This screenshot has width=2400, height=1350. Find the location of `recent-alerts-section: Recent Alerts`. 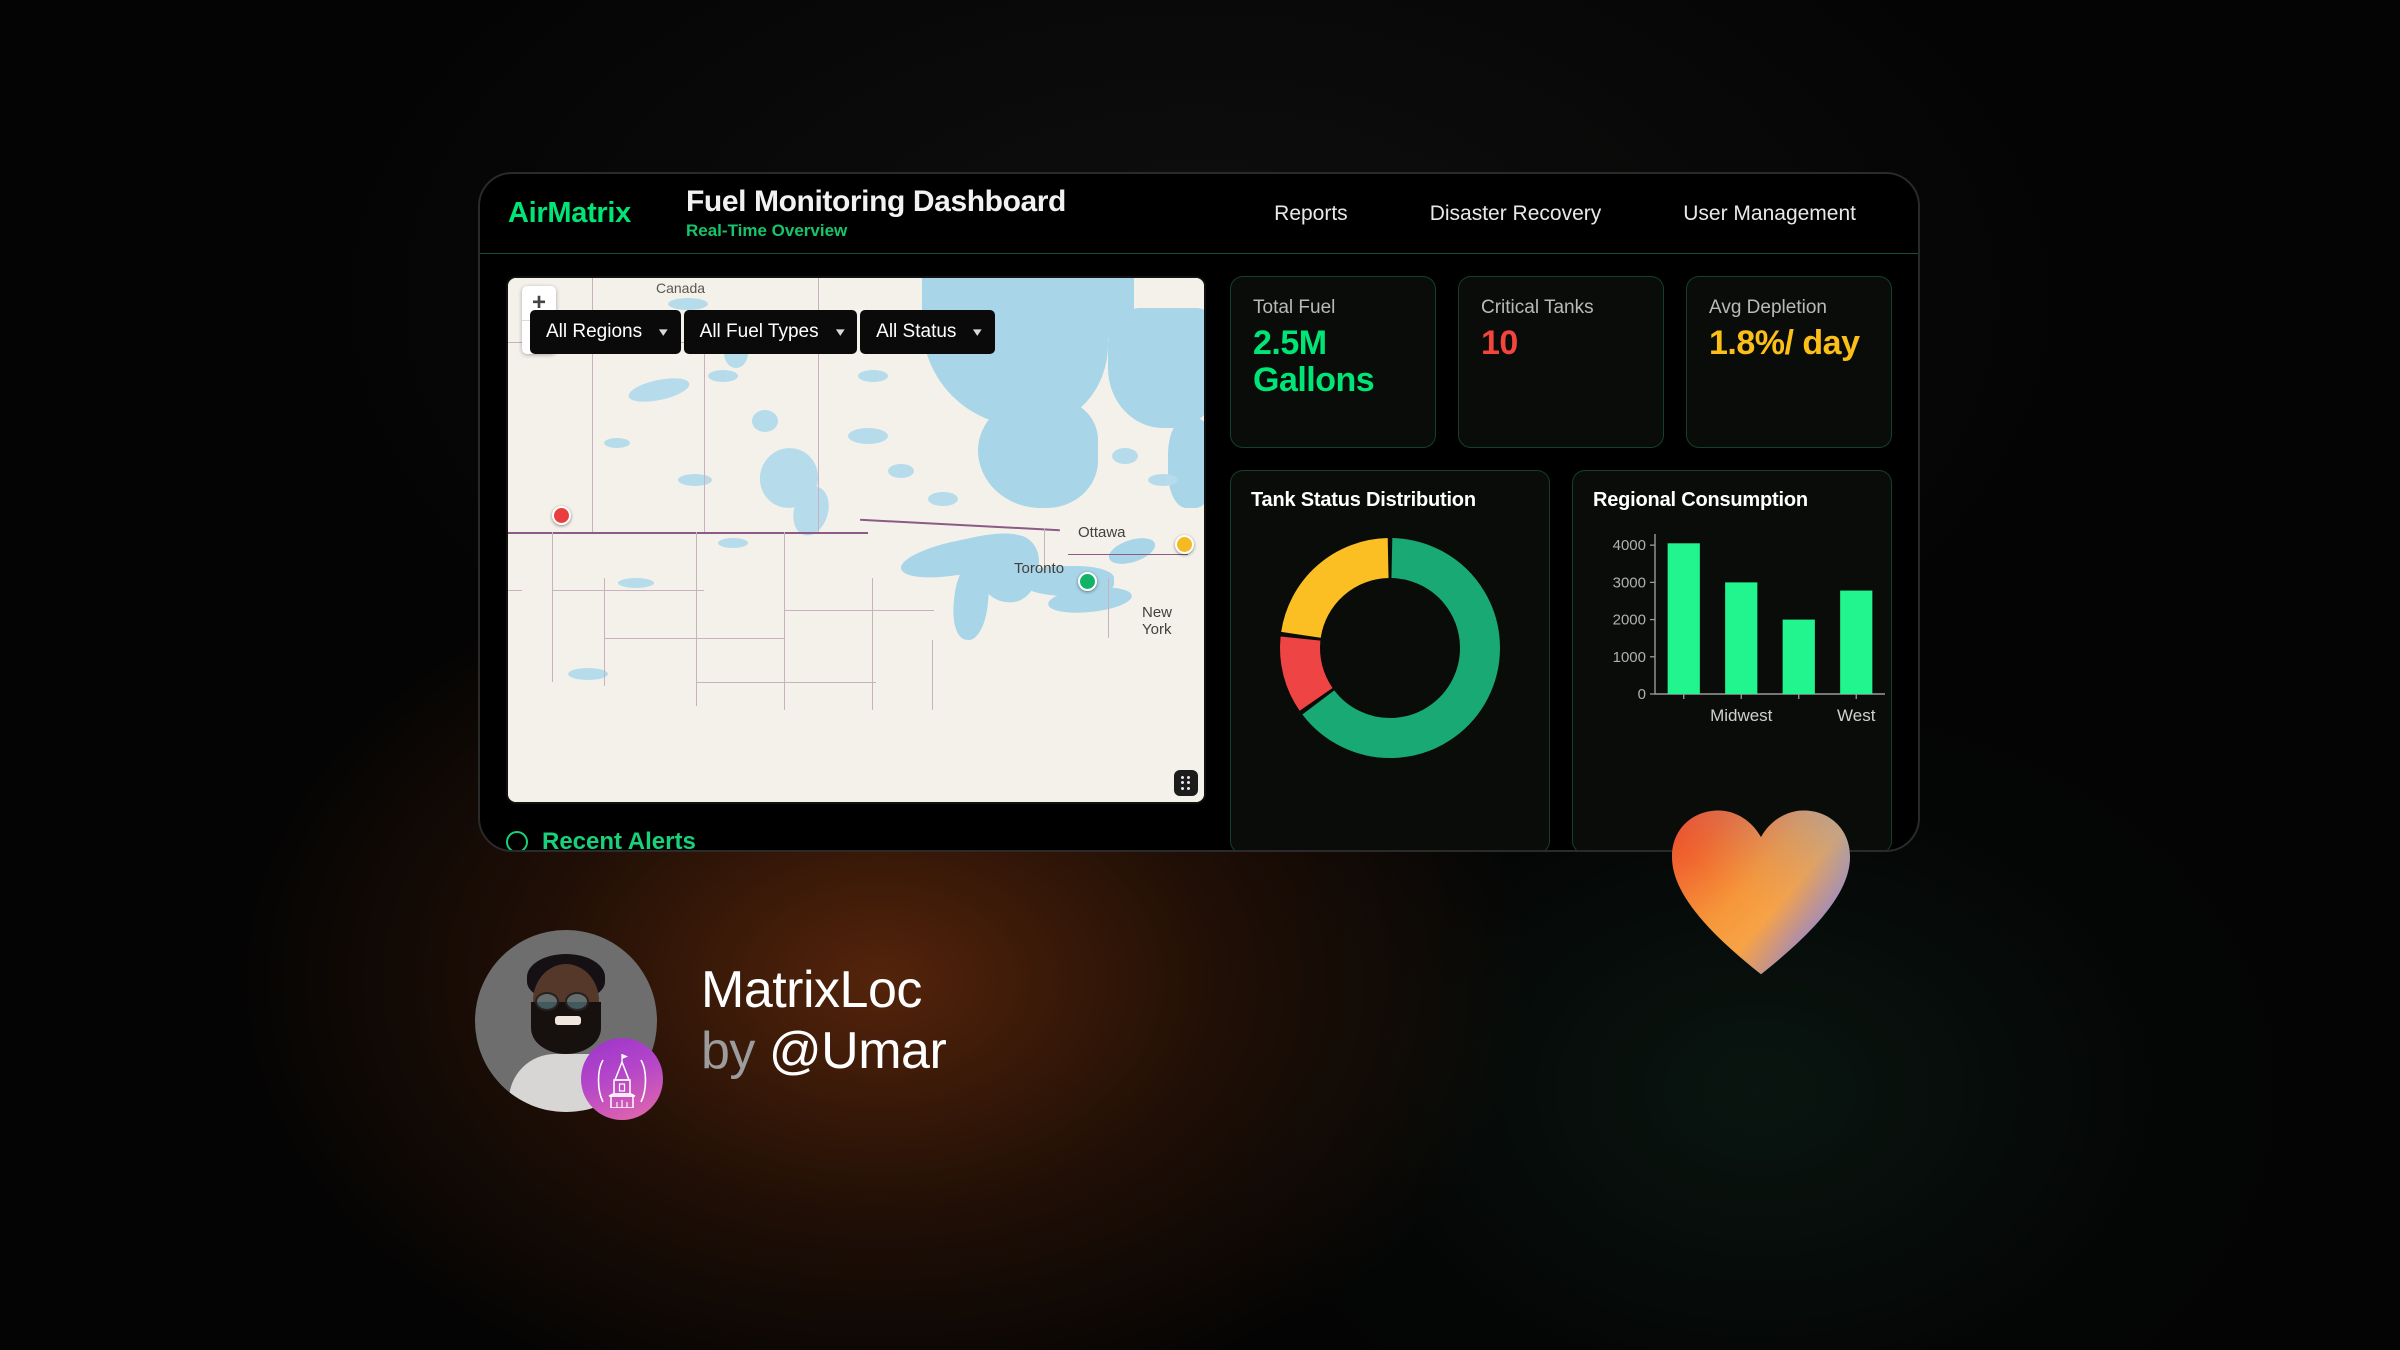

recent-alerts-section: Recent Alerts is located at coordinates (601, 840).